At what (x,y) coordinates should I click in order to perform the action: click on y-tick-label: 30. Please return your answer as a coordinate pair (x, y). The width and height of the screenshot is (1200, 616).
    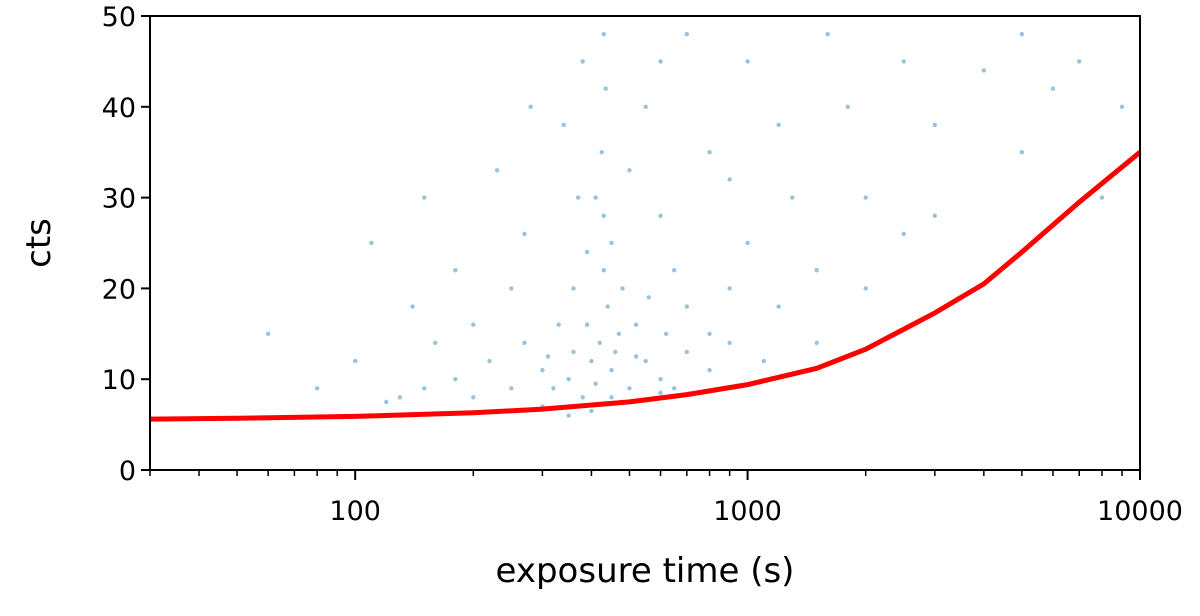
    Looking at the image, I should click on (119, 199).